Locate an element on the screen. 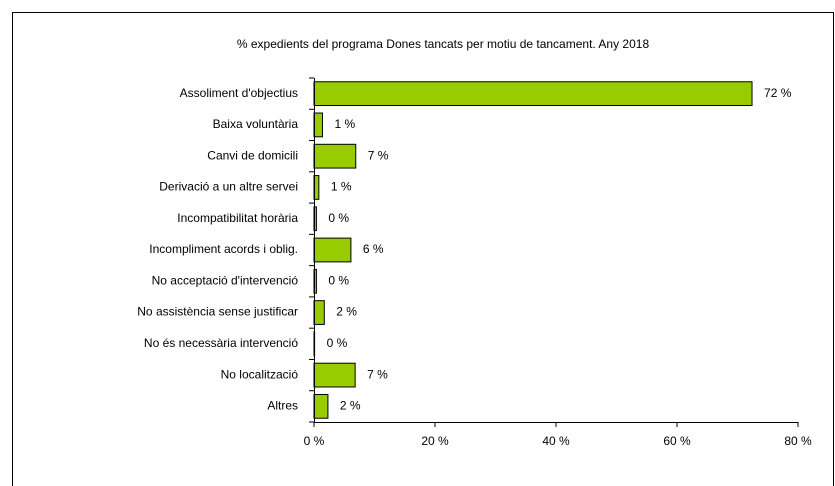  x-tick-label: 40 % is located at coordinates (556, 441).